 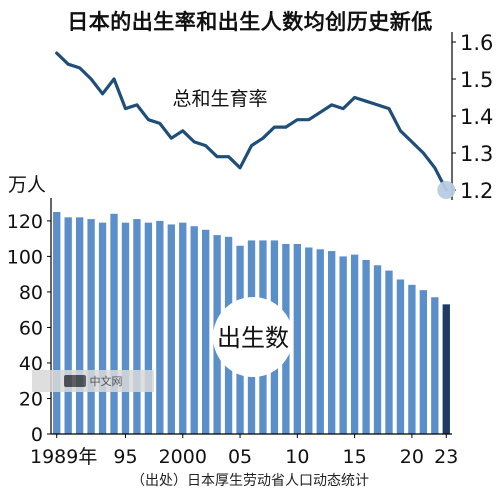 I want to click on y-tick-label-right: 1.5, so click(x=476, y=80).